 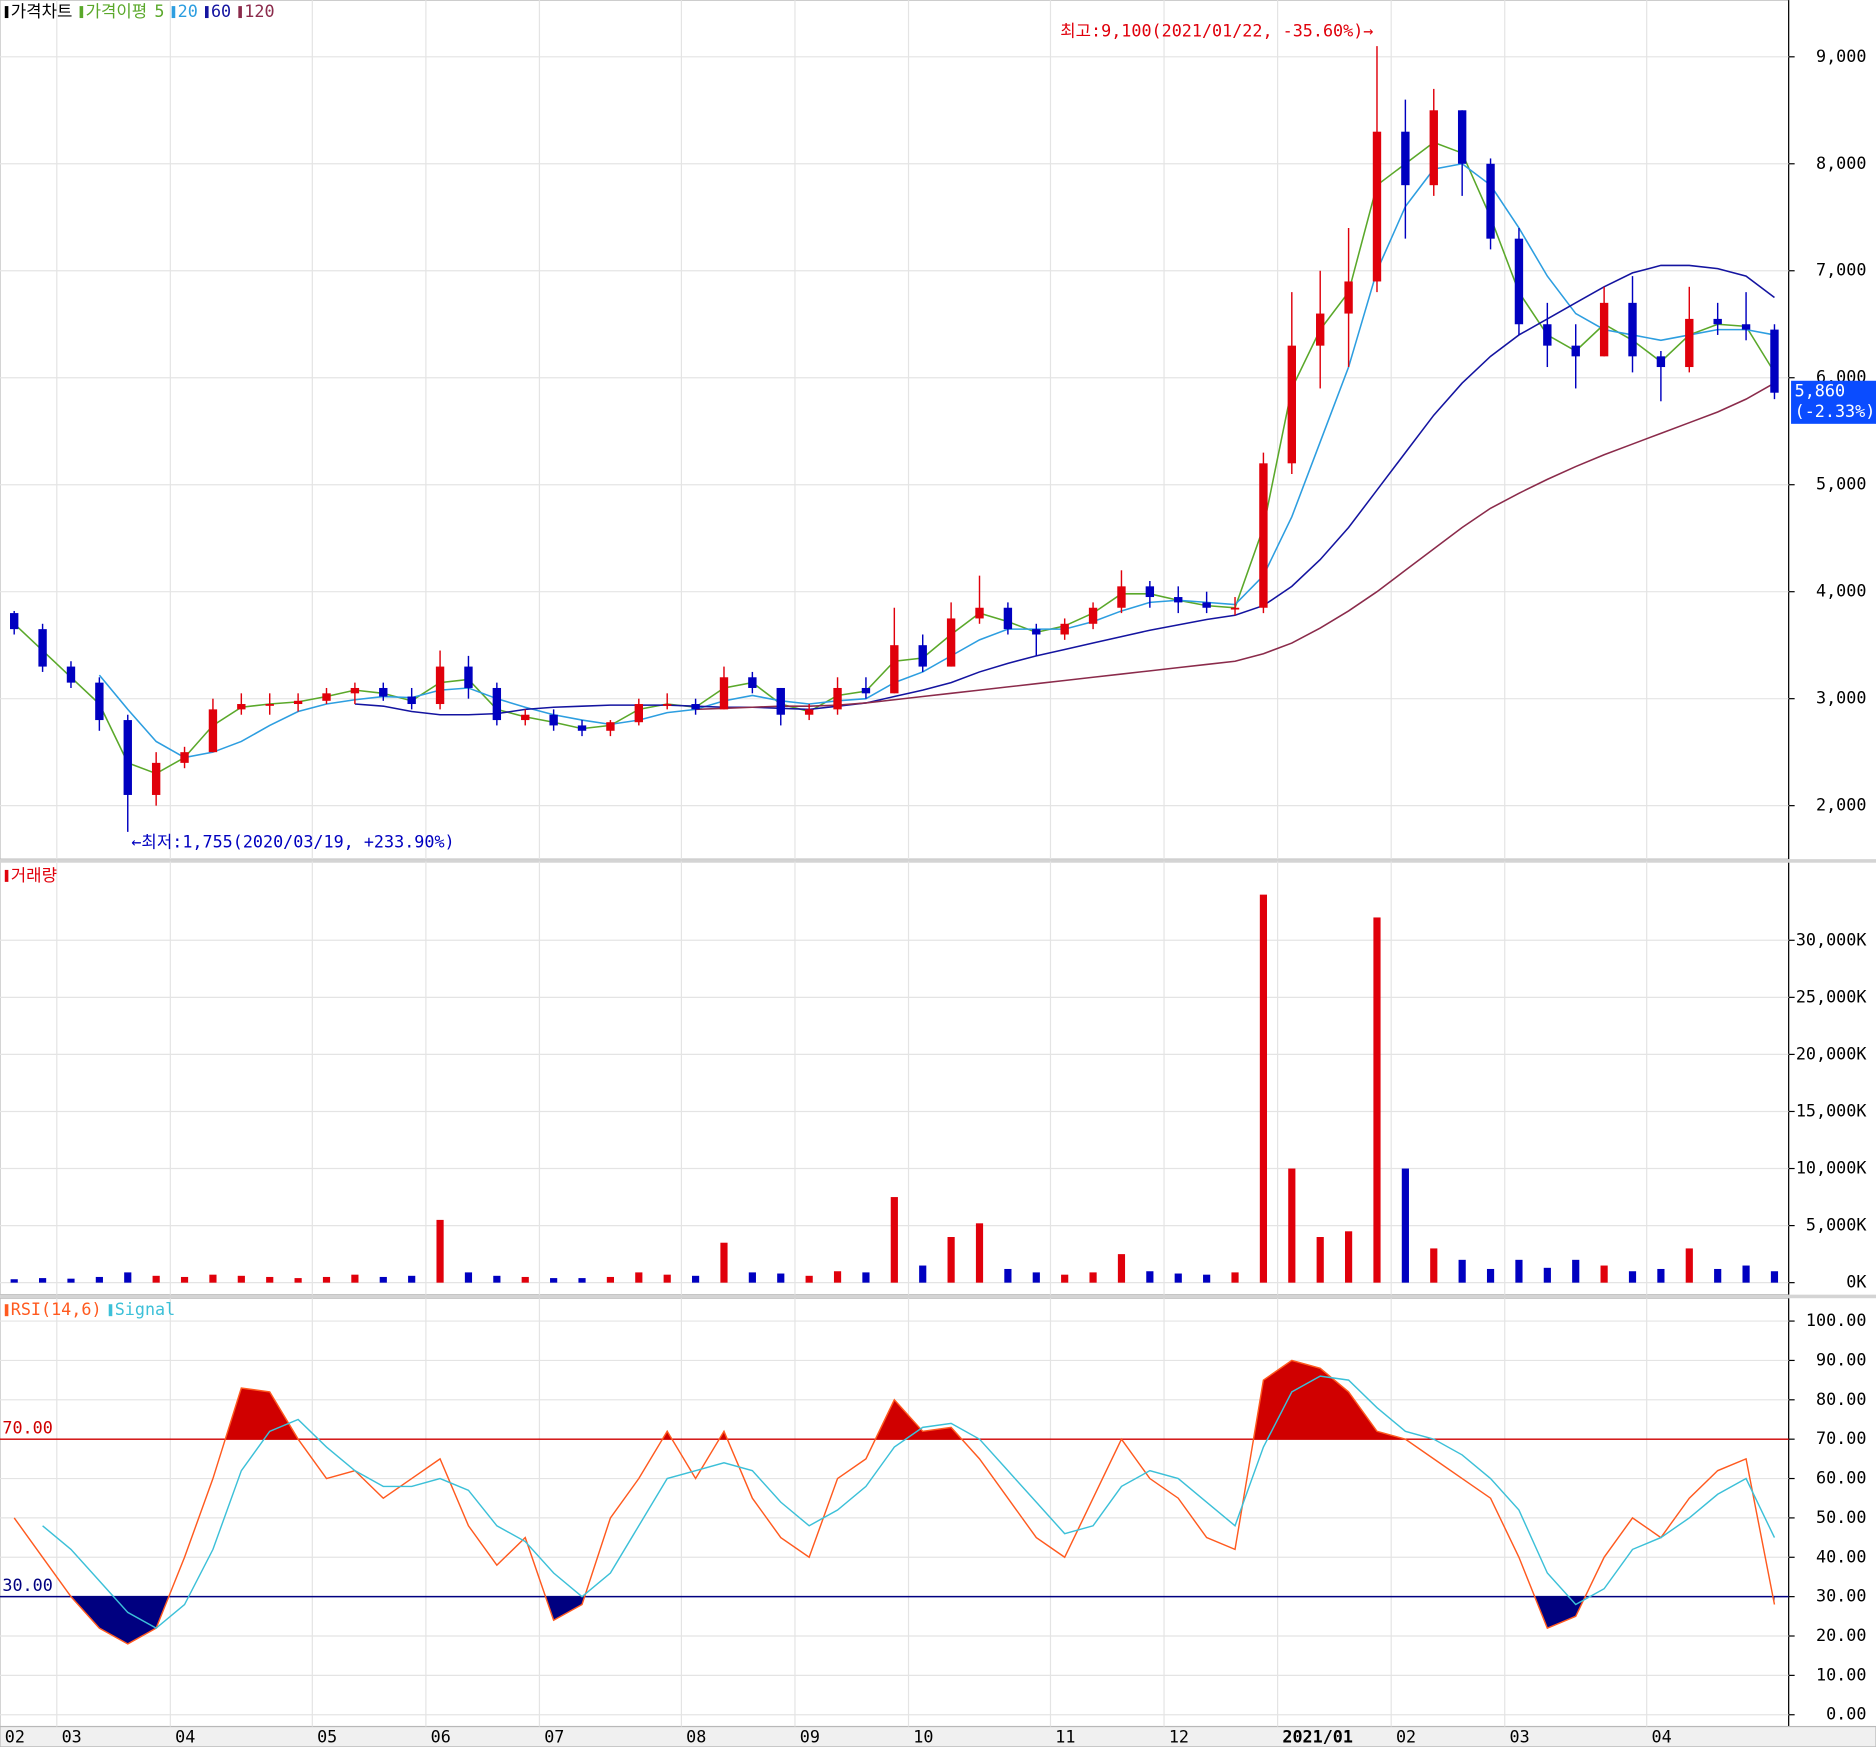 What do you see at coordinates (938, 1296) in the screenshot?
I see `pane-divider` at bounding box center [938, 1296].